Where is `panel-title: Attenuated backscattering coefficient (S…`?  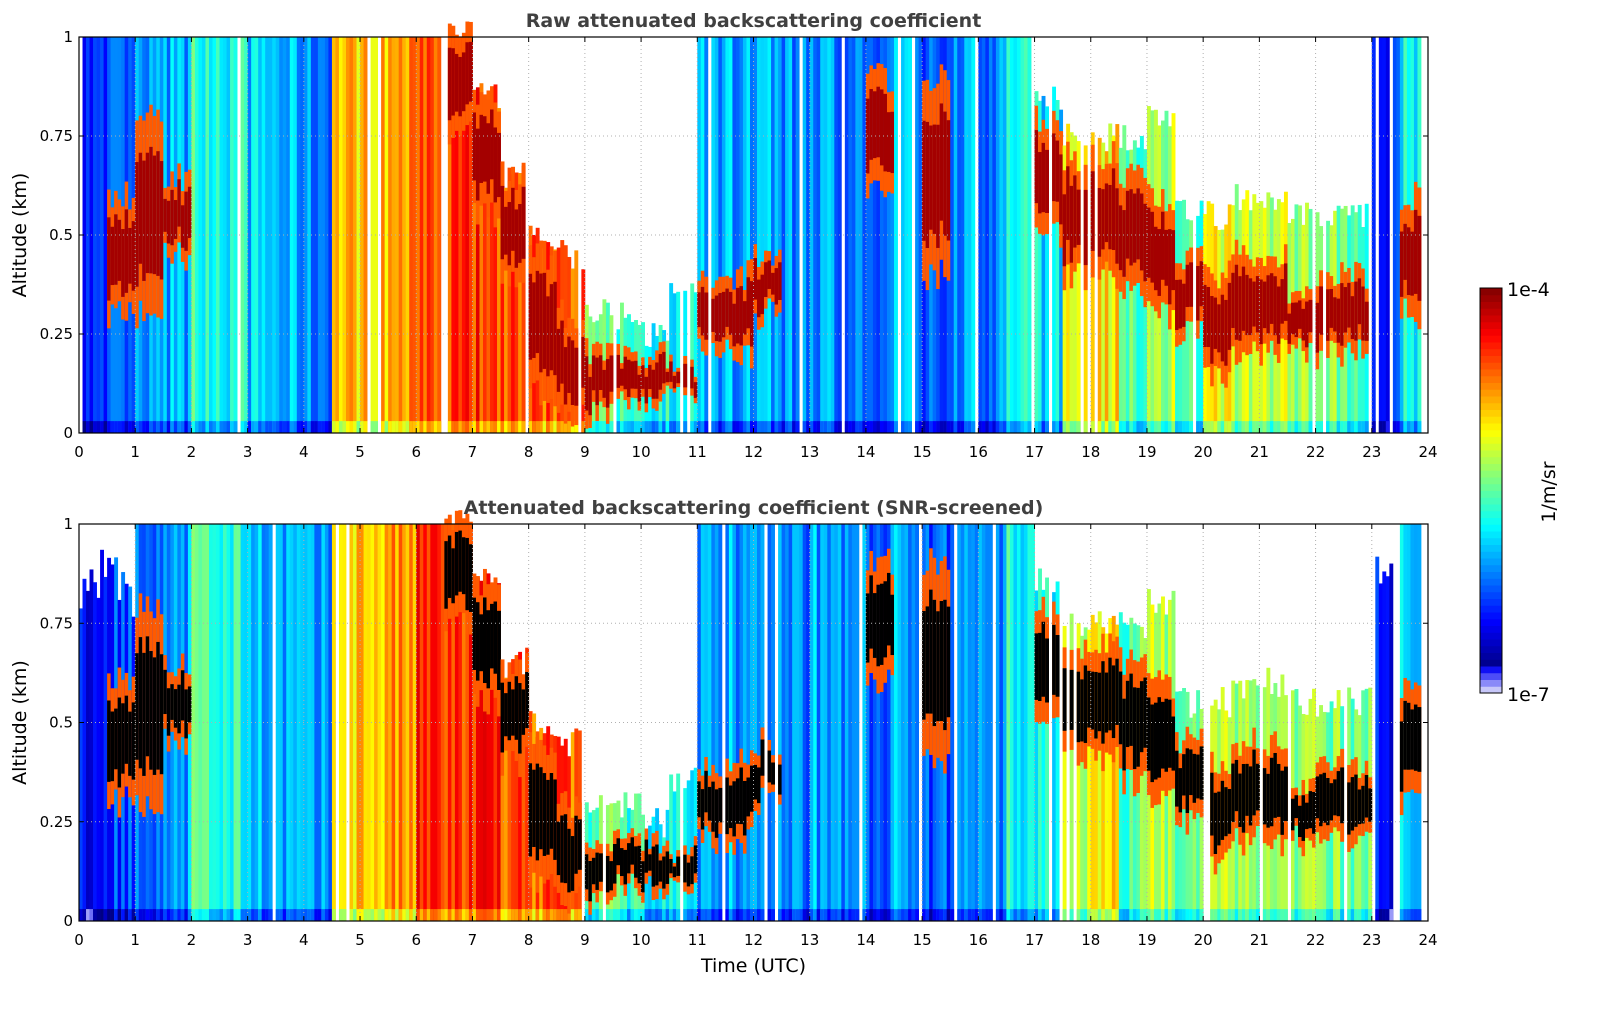
panel-title: Attenuated backscattering coefficient (S… is located at coordinates (754, 508).